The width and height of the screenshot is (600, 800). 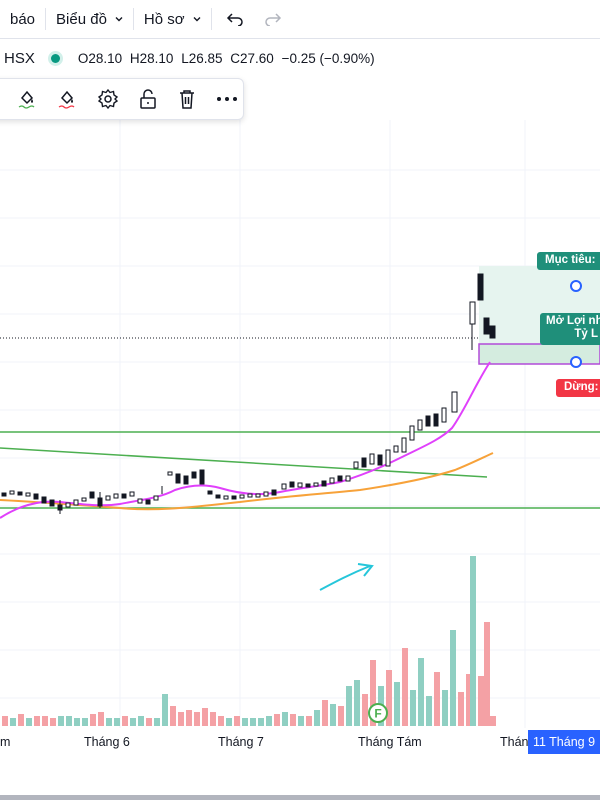 I want to click on profile-menu-button: Hồ sơ, so click(x=172, y=19).